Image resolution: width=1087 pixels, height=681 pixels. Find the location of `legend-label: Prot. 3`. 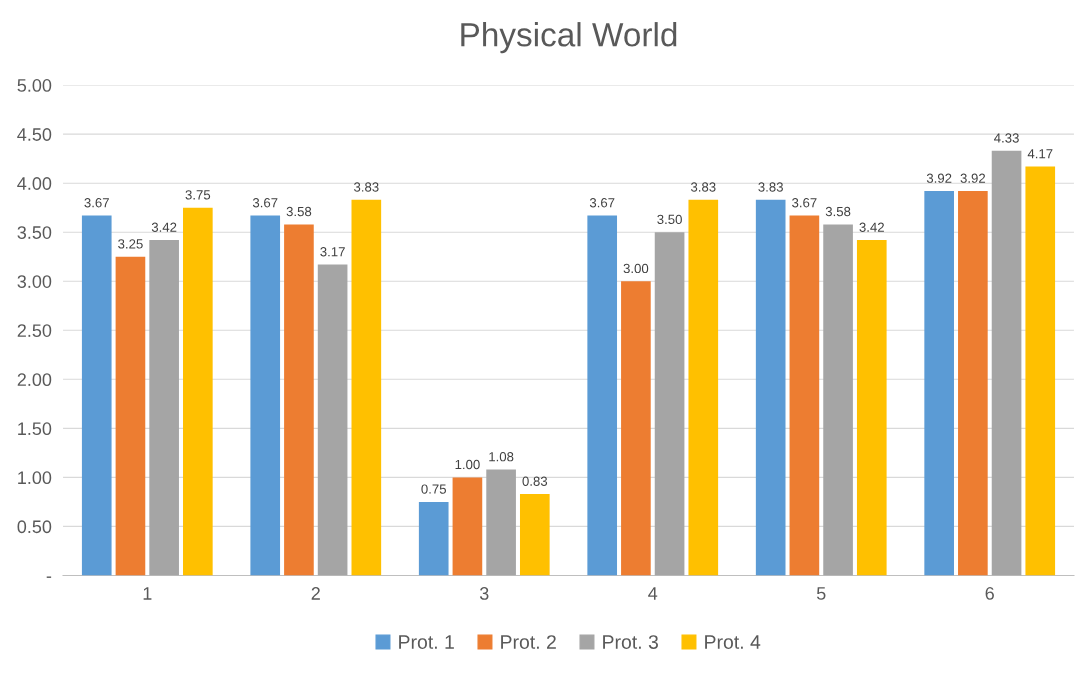

legend-label: Prot. 3 is located at coordinates (630, 642).